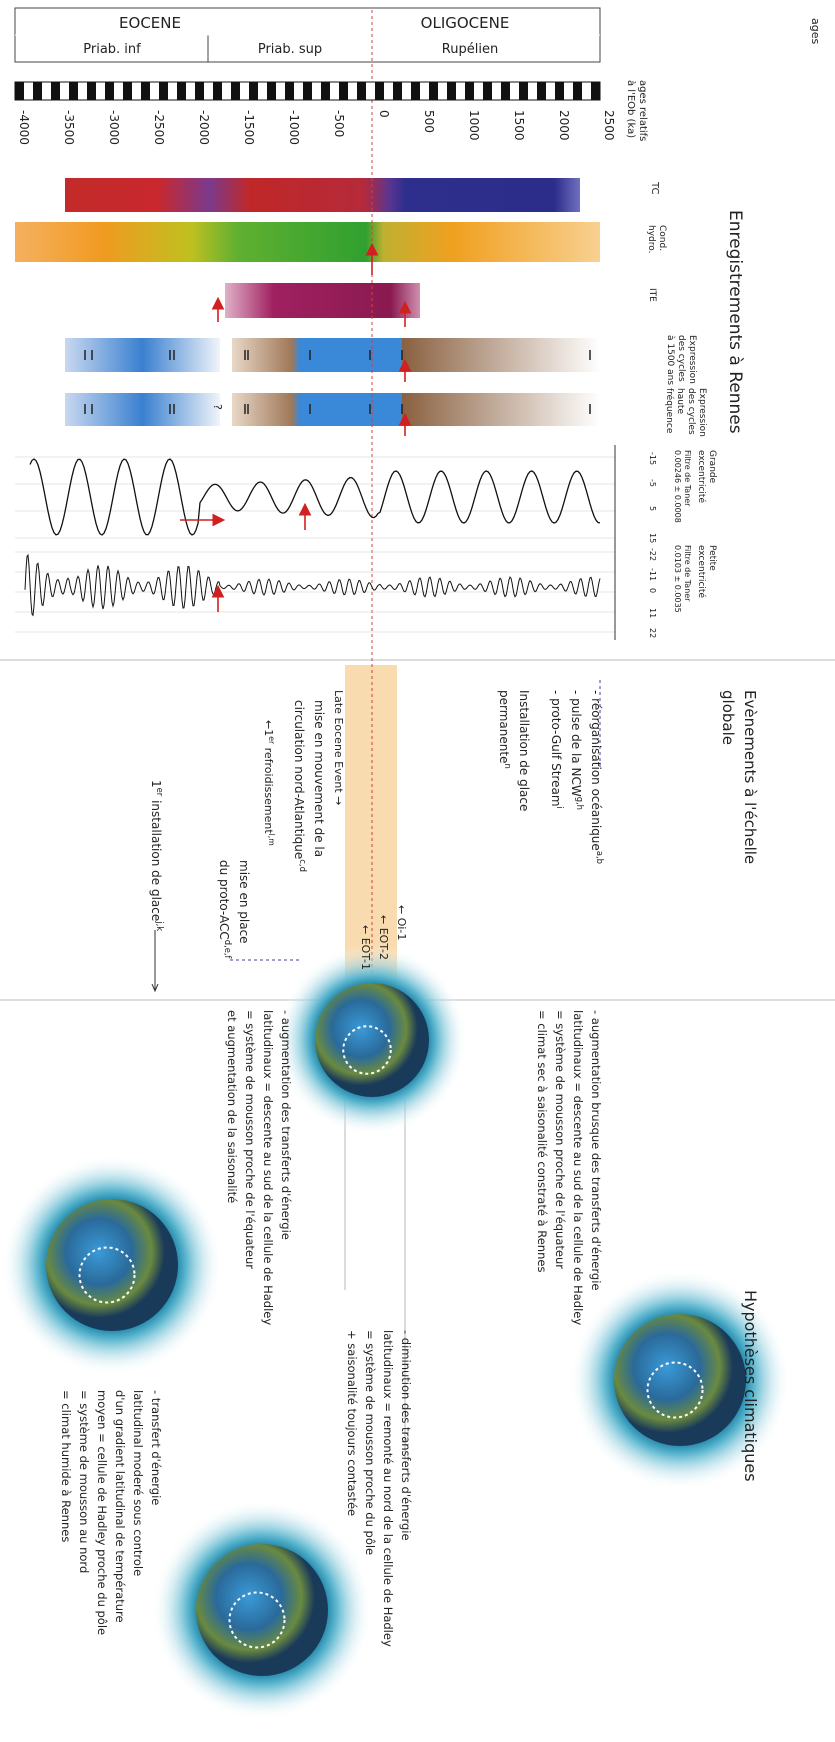 This screenshot has height=1742, width=835. Describe the element at coordinates (120, 1506) in the screenshot. I see `text-line: d'un gradient latitudinal de température` at that location.